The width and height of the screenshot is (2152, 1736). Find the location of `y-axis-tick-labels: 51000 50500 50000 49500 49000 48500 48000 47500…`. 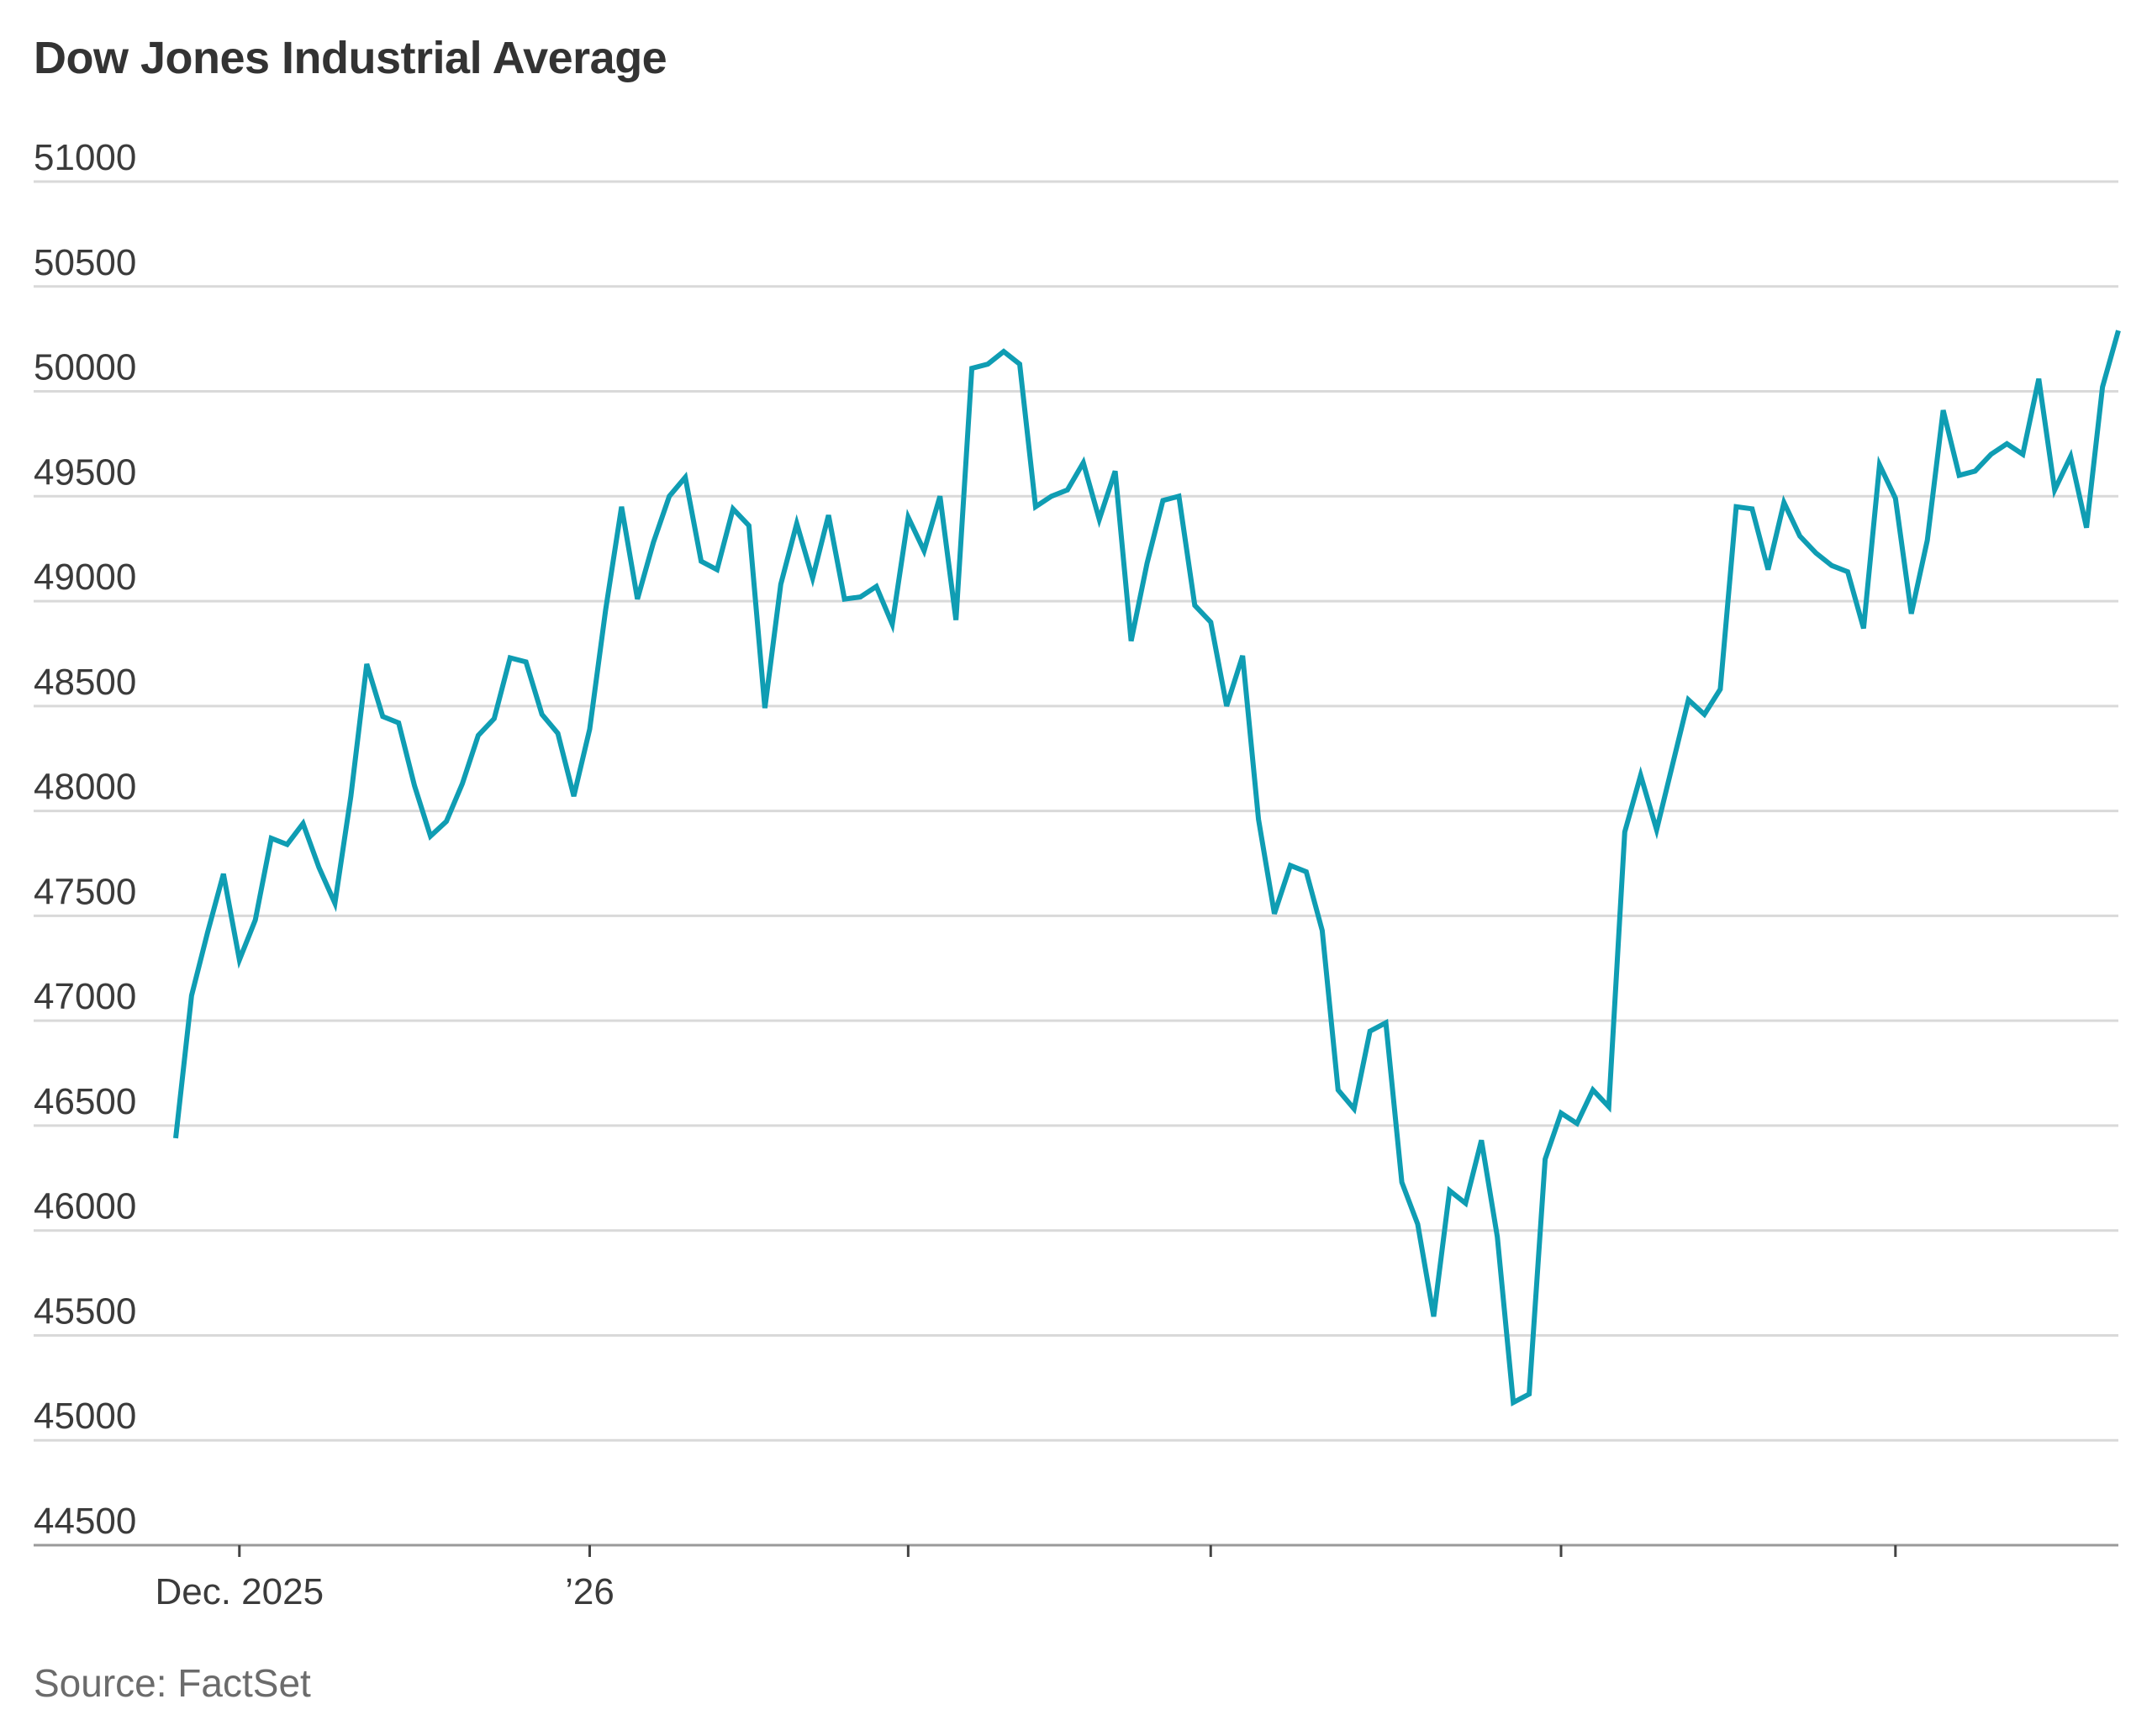

y-axis-tick-labels: 51000 50500 50000 49500 49000 48500 48000 47500… is located at coordinates (85, 839).